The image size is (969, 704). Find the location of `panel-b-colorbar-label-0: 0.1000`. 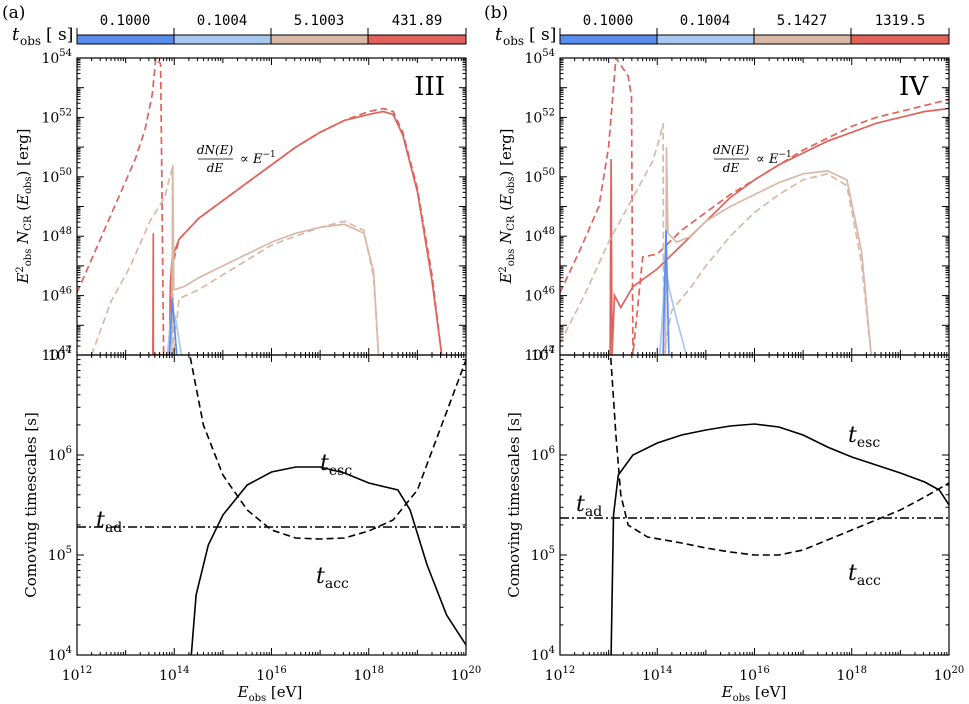

panel-b-colorbar-label-0: 0.1000 is located at coordinates (608, 21).